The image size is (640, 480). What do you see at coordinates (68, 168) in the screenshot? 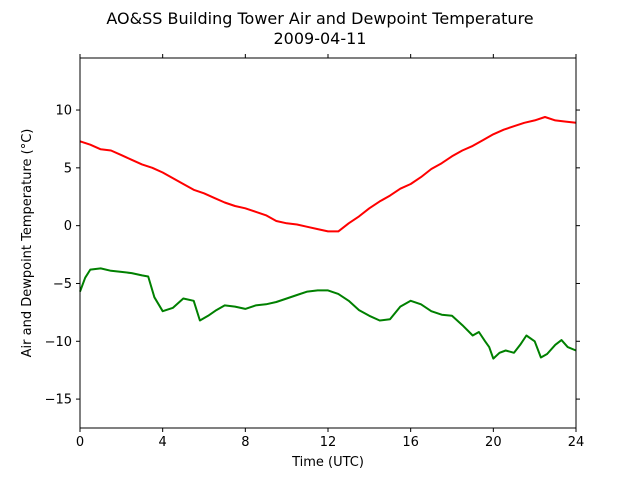
I see `y-tick-label: 5` at bounding box center [68, 168].